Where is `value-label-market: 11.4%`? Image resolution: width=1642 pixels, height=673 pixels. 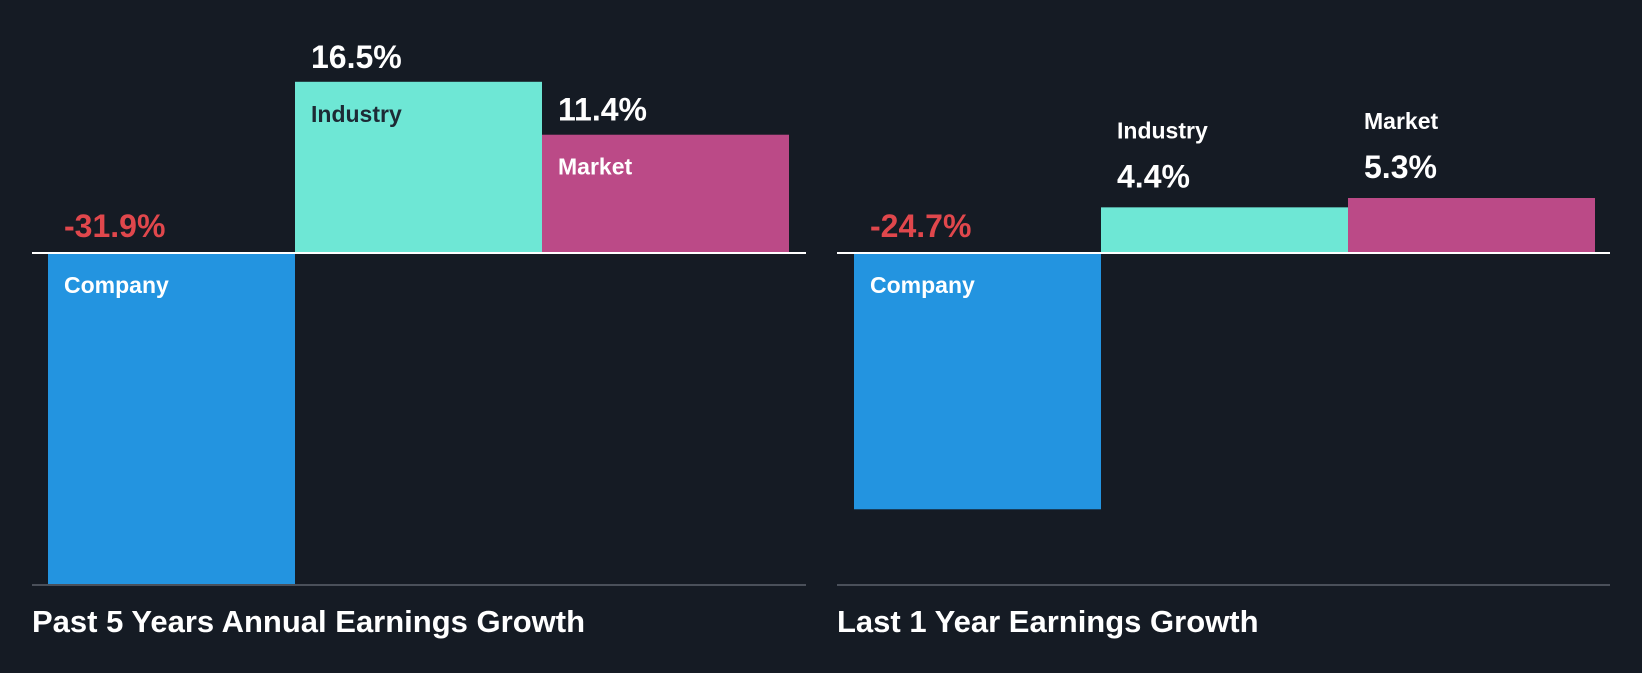 value-label-market: 11.4% is located at coordinates (602, 110).